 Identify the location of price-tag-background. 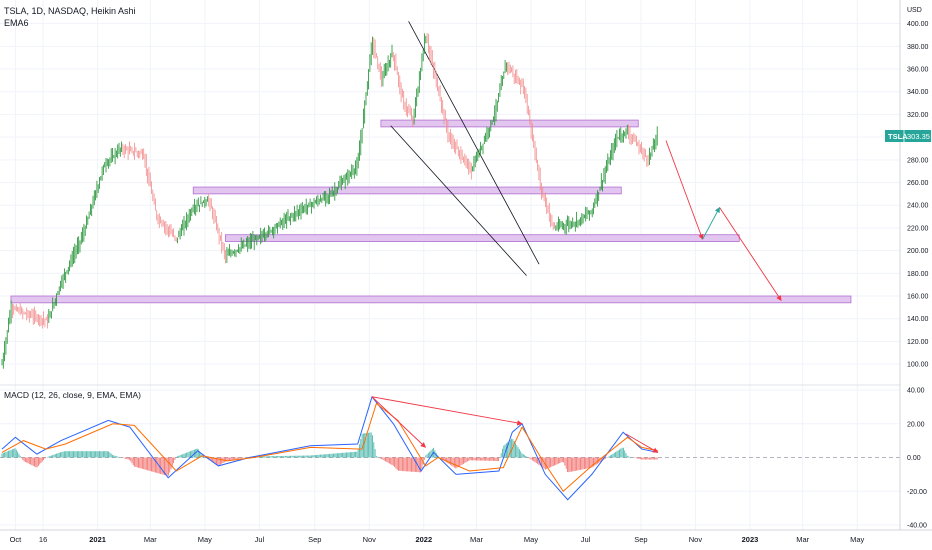
(908, 136).